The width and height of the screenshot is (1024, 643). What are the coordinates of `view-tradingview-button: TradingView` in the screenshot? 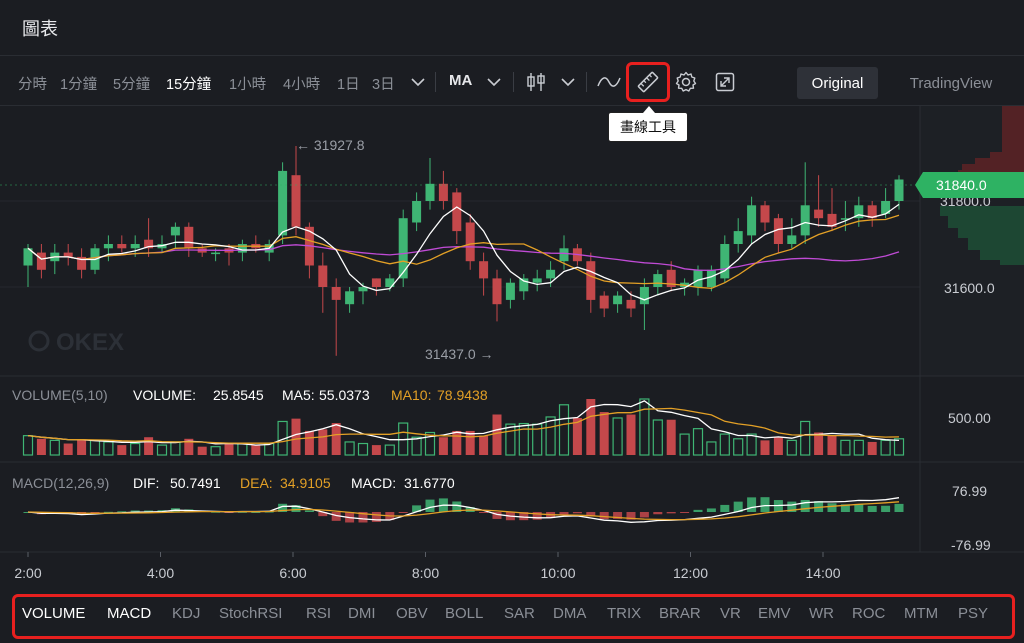 It's located at (951, 83).